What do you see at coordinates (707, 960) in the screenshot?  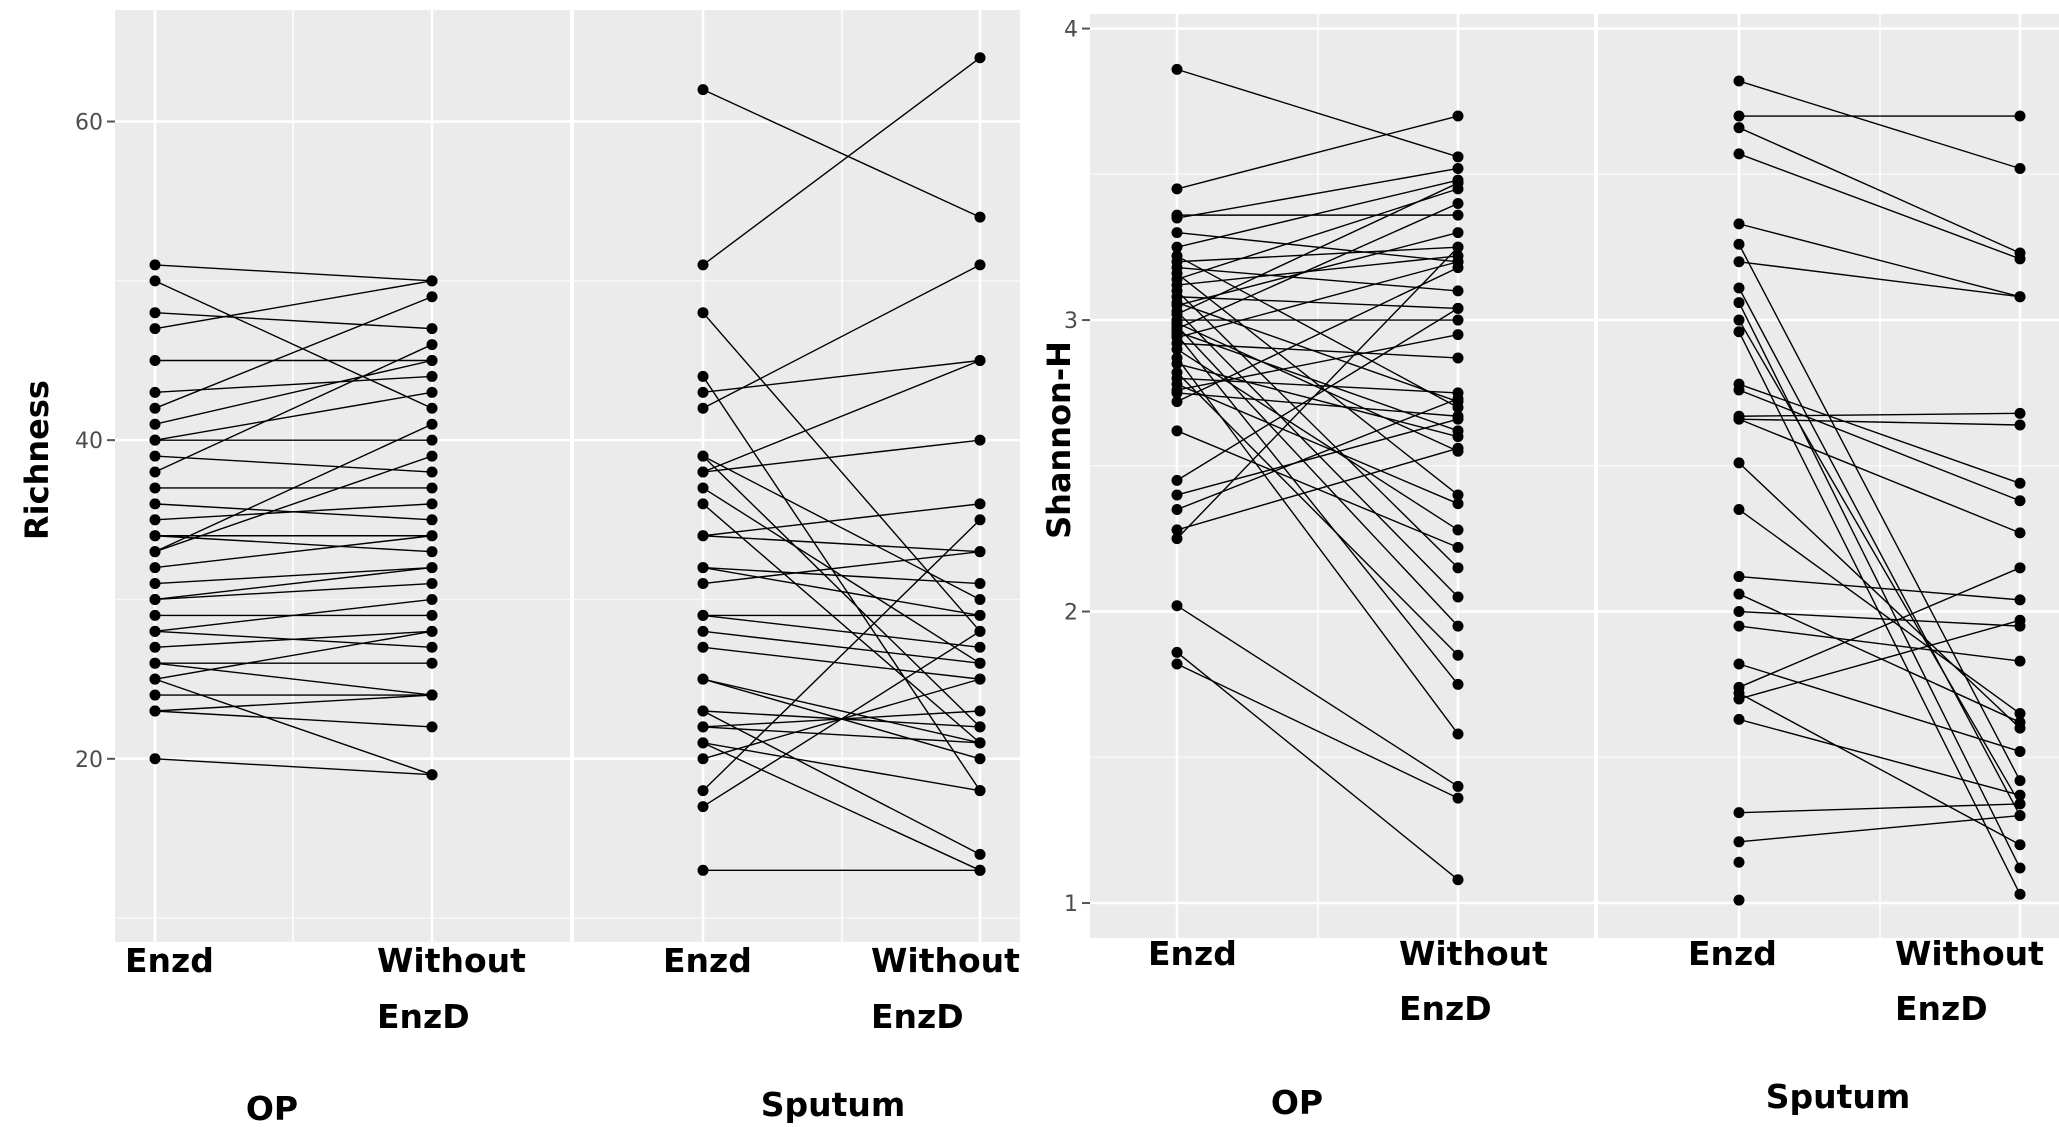 I see `x-tick-label: Enzd` at bounding box center [707, 960].